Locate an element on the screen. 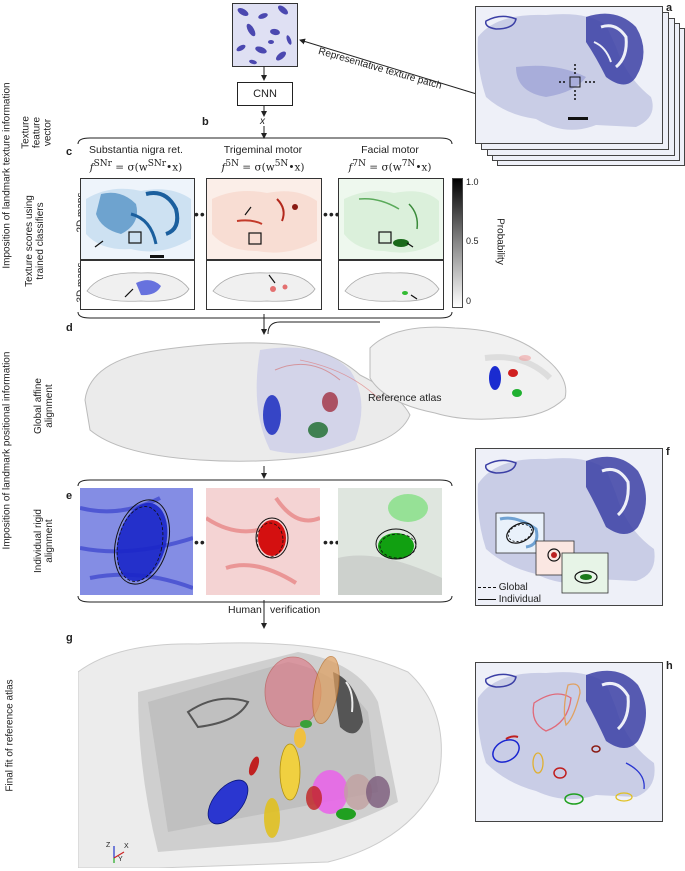  panel-letter-e: e is located at coordinates (69, 496).